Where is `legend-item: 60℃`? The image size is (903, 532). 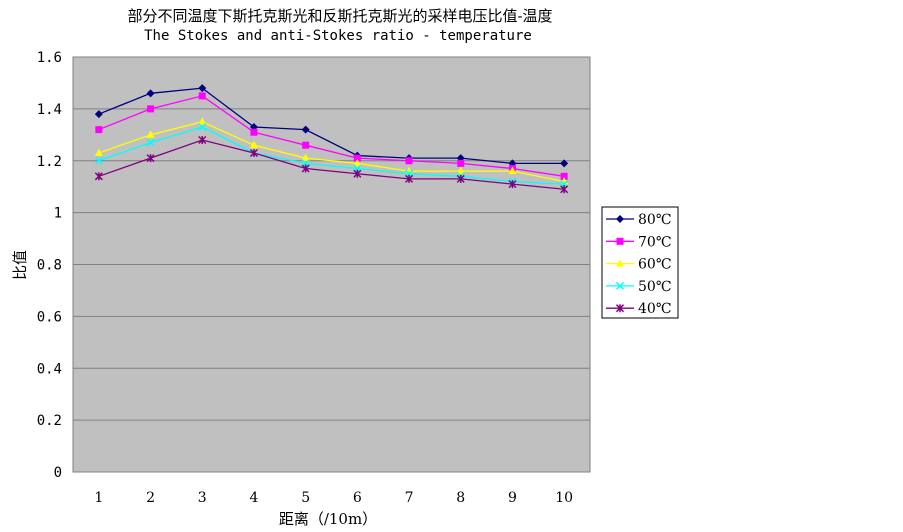 legend-item: 60℃ is located at coordinates (638, 265).